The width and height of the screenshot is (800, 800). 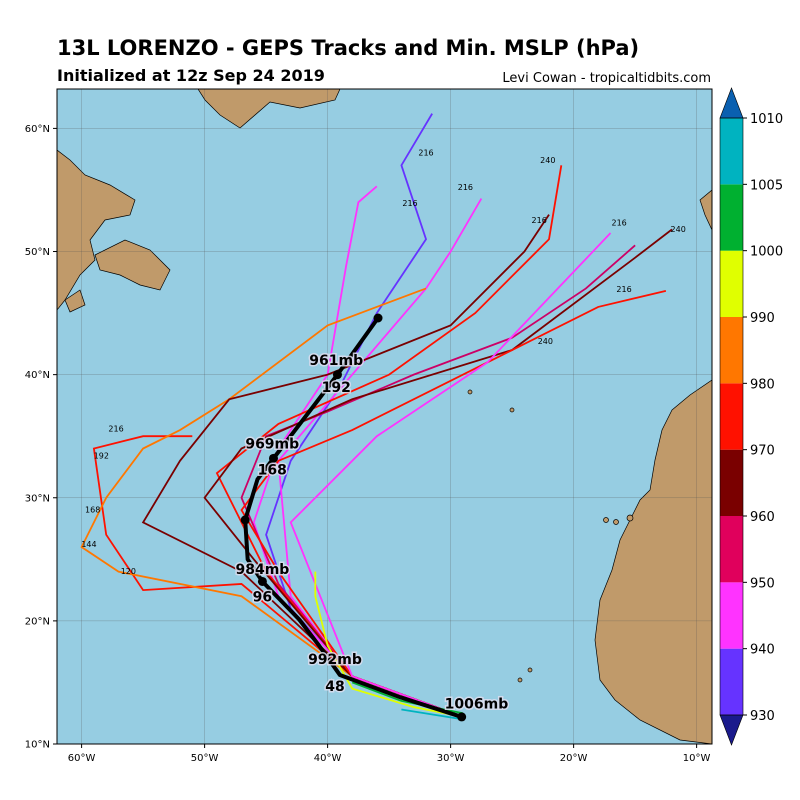 What do you see at coordinates (762, 650) in the screenshot?
I see `colorbar-label: 940` at bounding box center [762, 650].